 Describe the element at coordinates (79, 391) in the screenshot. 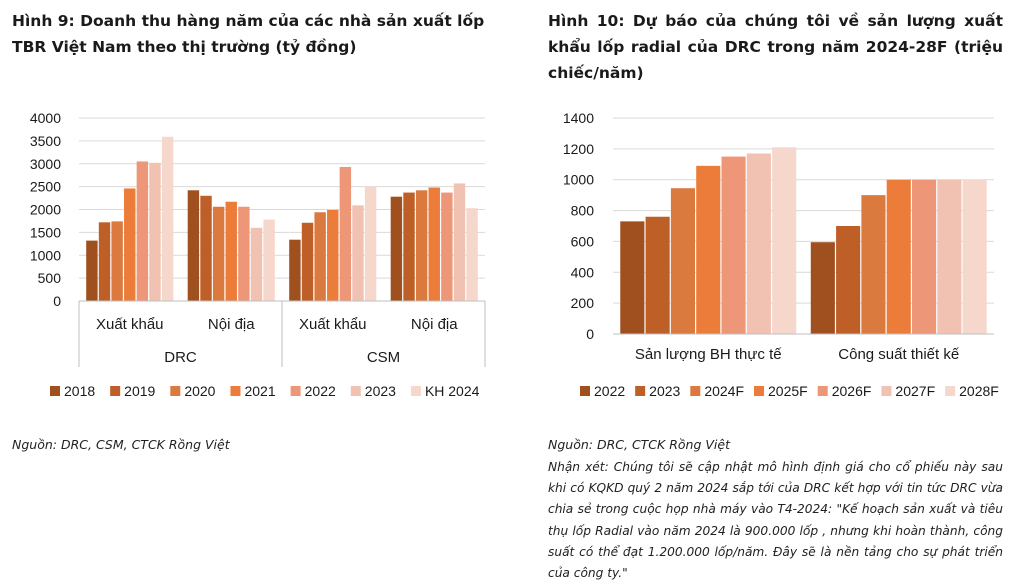

I see `legend-label: 2018` at that location.